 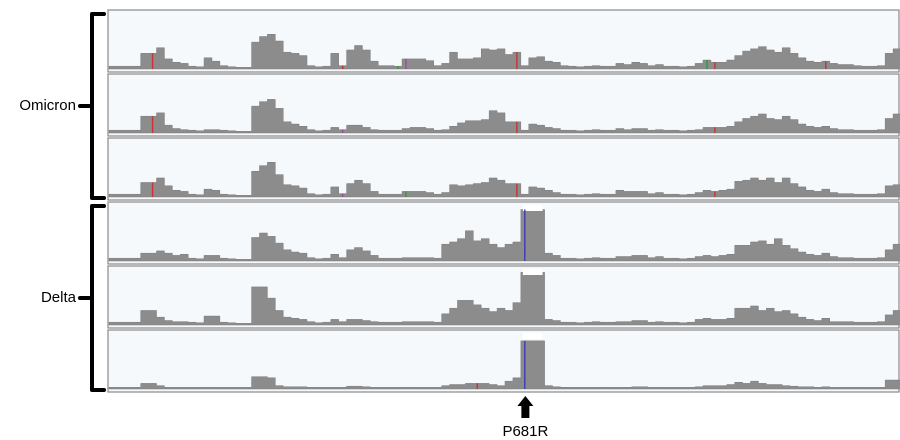 What do you see at coordinates (58, 297) in the screenshot?
I see `group-label-delta: Delta` at bounding box center [58, 297].